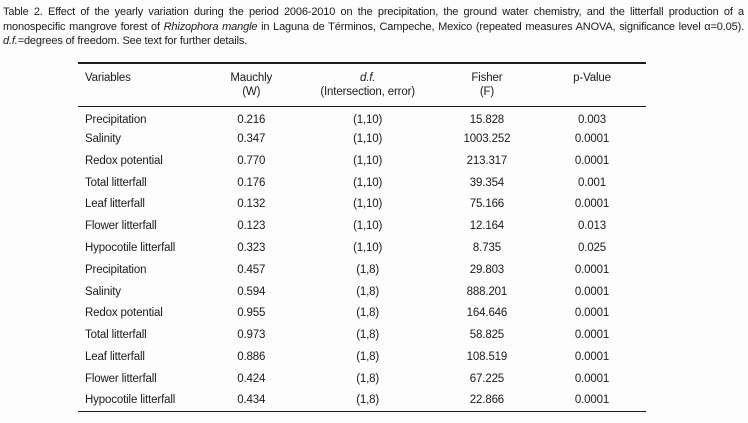  Describe the element at coordinates (251, 138) in the screenshot. I see `cell-mauchly-w: 0.347` at that location.